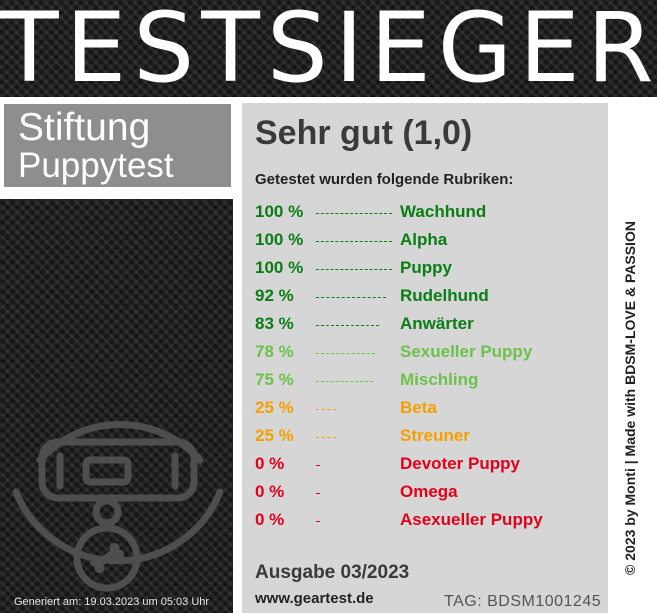 This screenshot has height=613, width=657. What do you see at coordinates (96, 165) in the screenshot?
I see `brand-line-2: Puppytest` at bounding box center [96, 165].